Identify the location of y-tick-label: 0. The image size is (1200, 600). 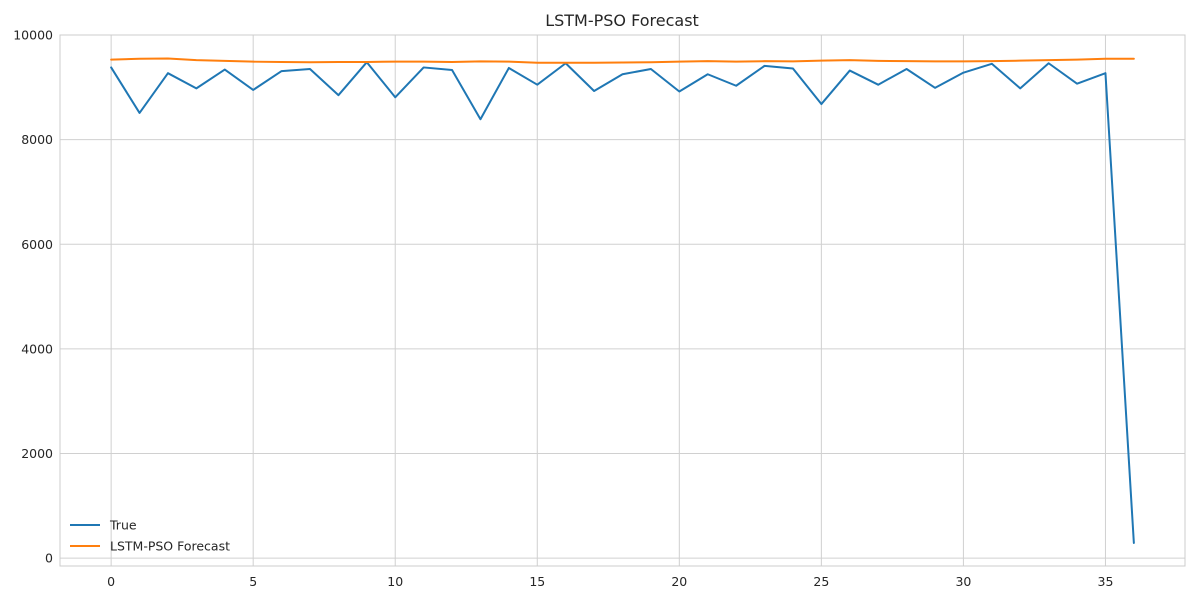
(49, 558).